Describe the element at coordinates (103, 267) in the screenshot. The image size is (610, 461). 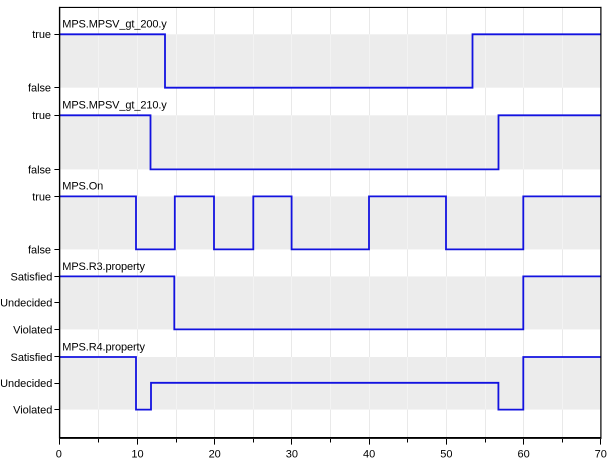
I see `svg-text: MPS.R3.property` at that location.